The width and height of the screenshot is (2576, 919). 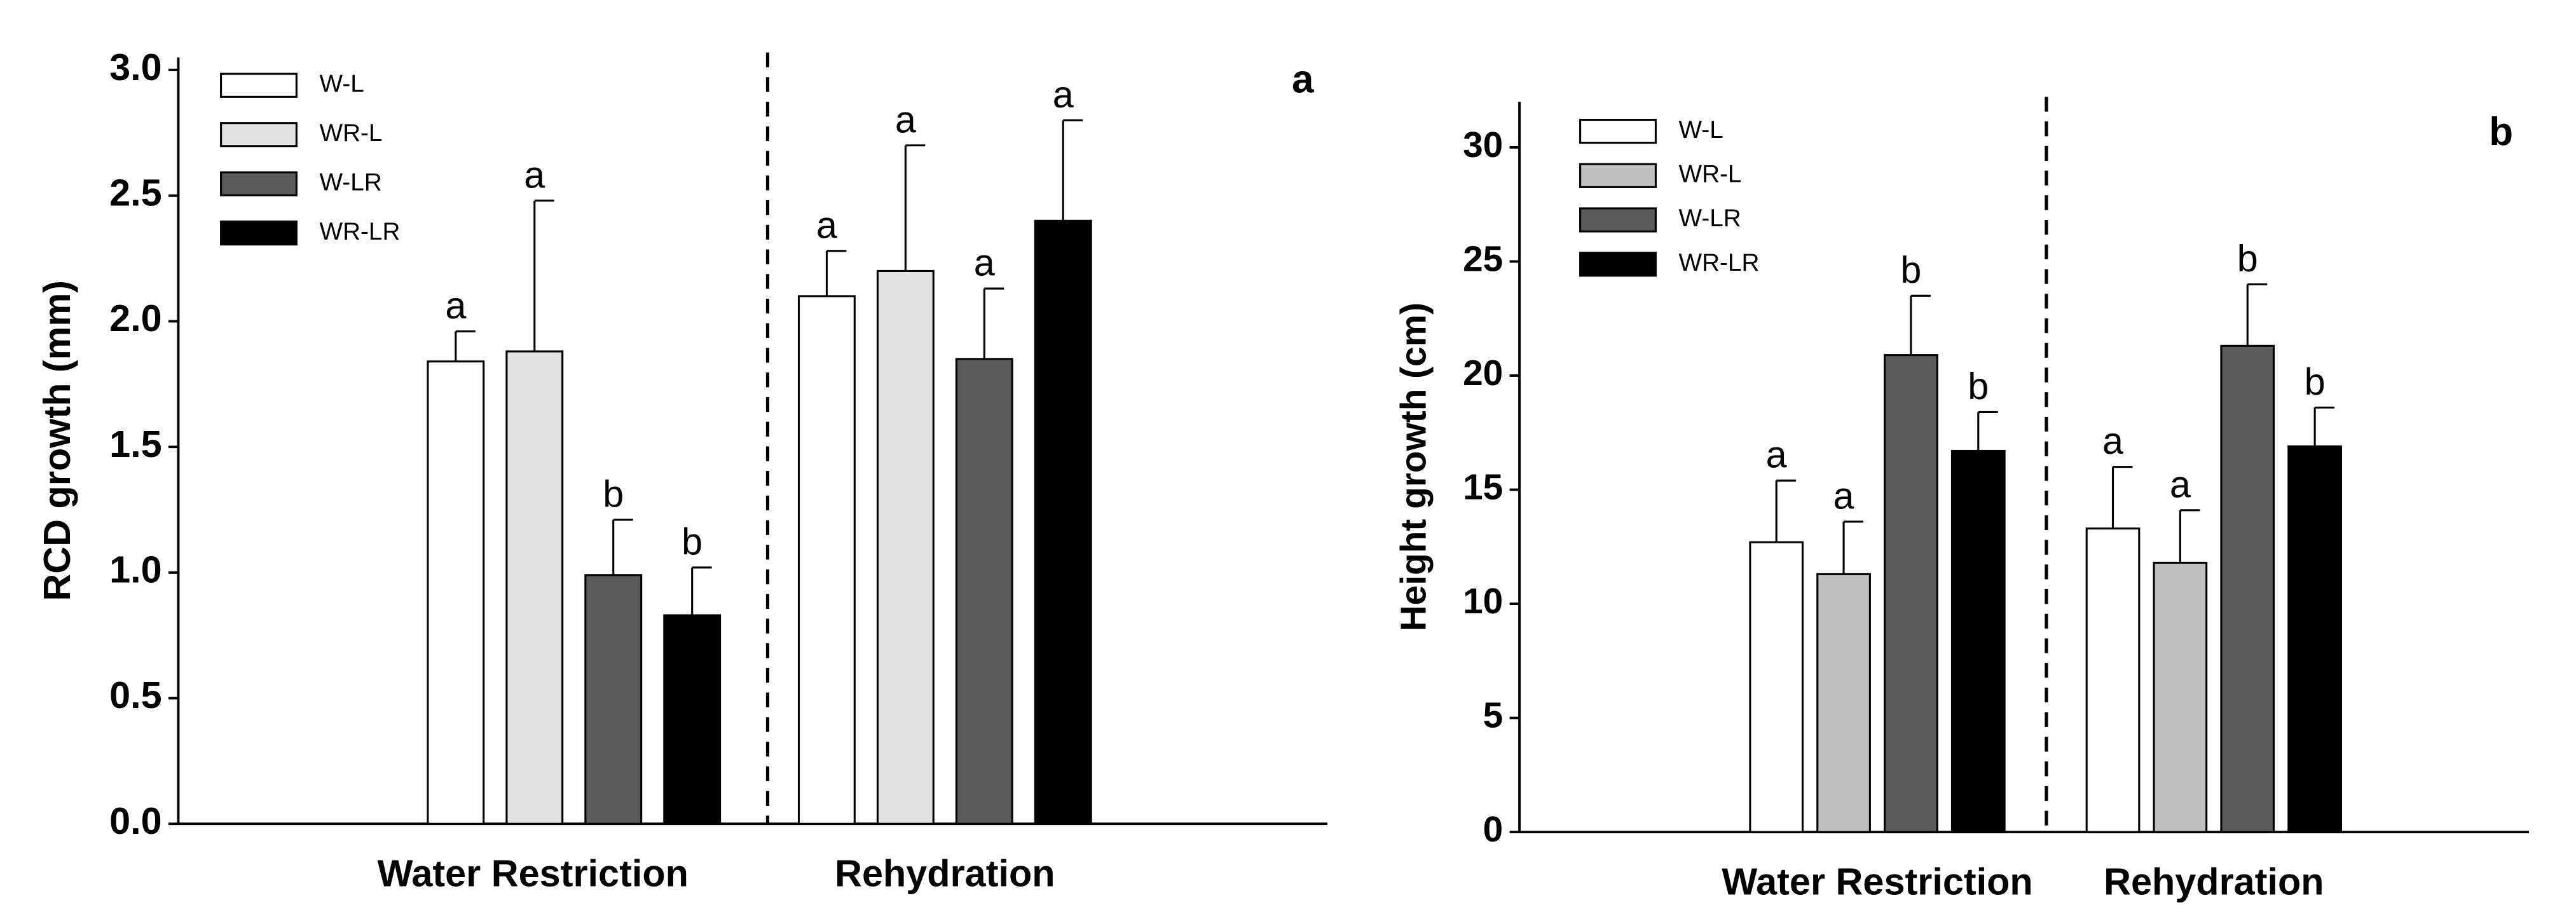 What do you see at coordinates (135, 318) in the screenshot?
I see `y-tick-label: 2.0` at bounding box center [135, 318].